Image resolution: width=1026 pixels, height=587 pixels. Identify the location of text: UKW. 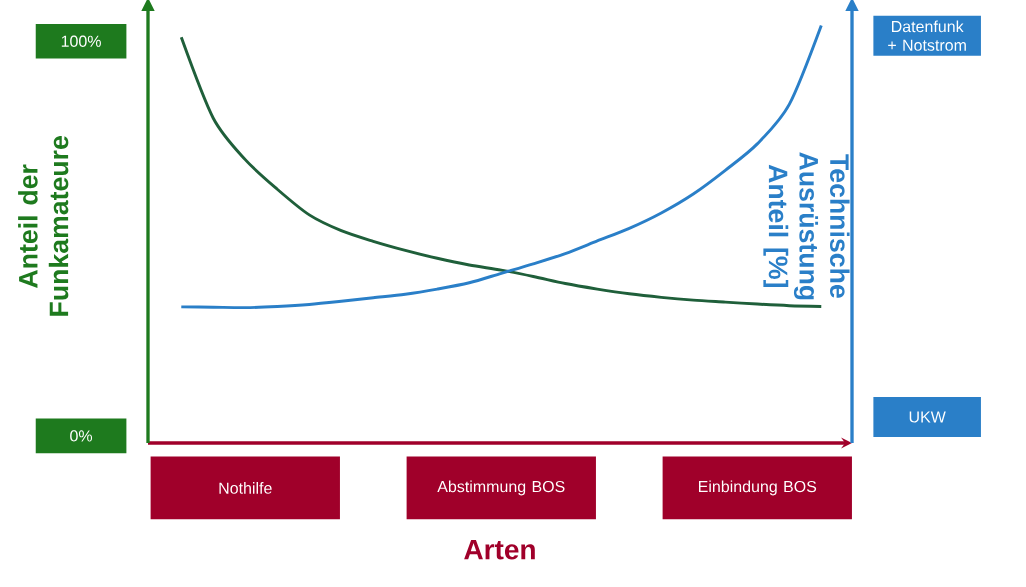
(927, 417).